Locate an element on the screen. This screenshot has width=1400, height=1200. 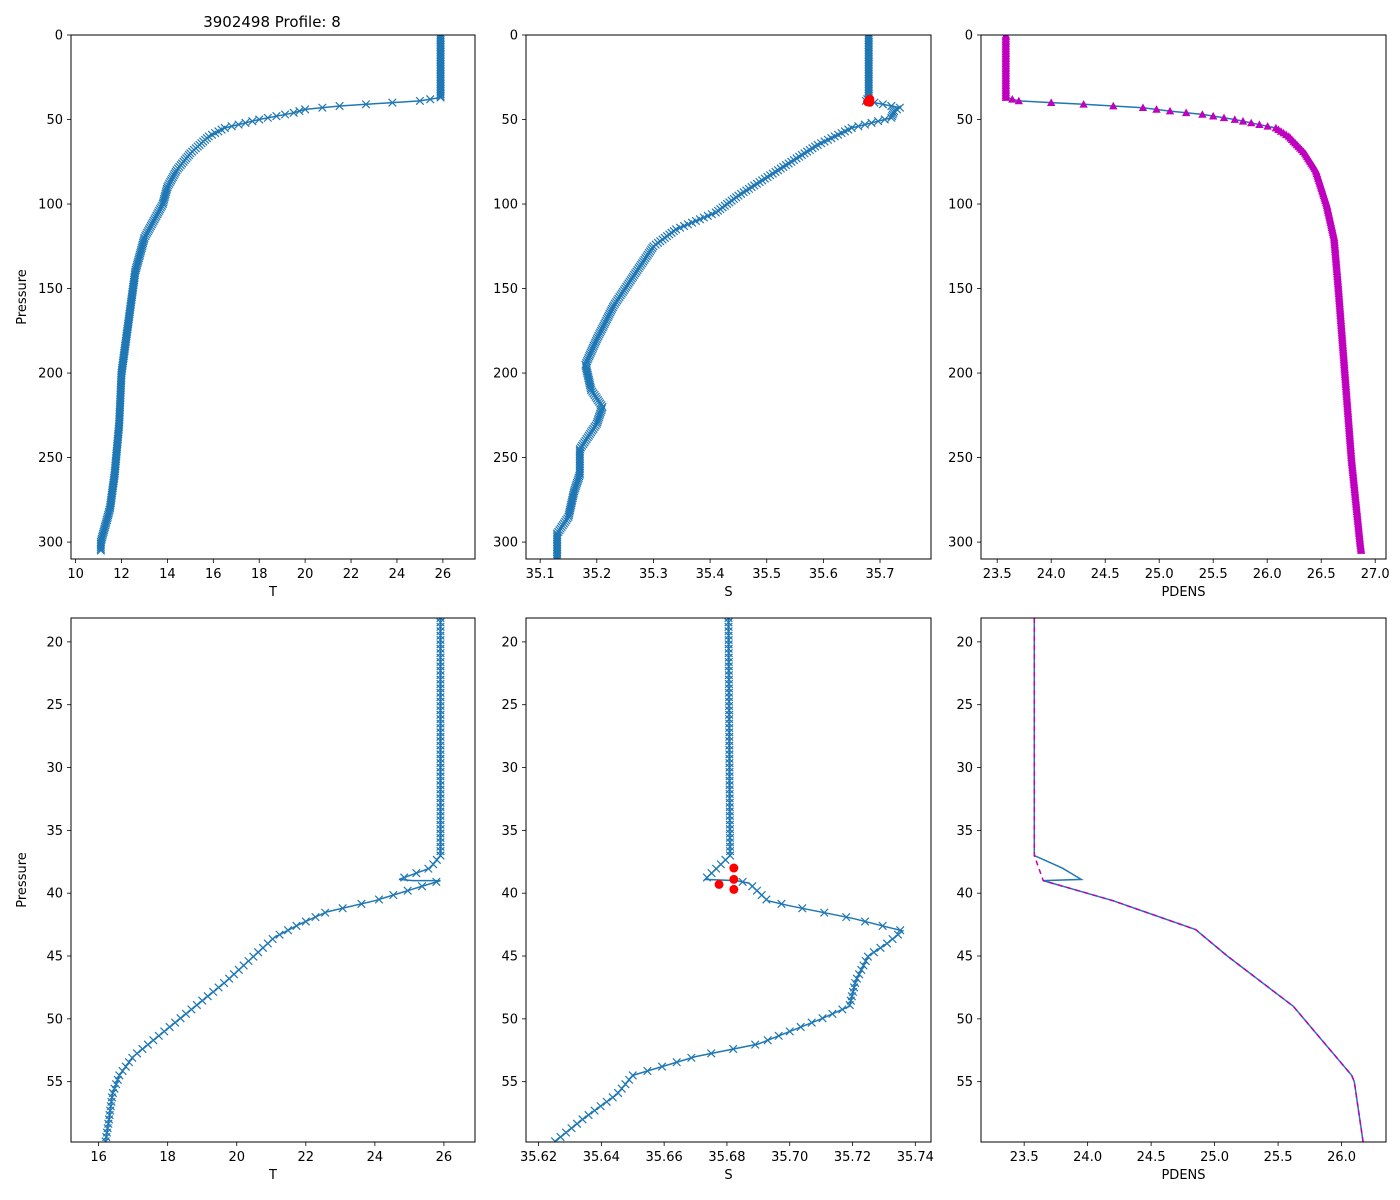
x-tick-label: 24.0 is located at coordinates (1087, 1157).